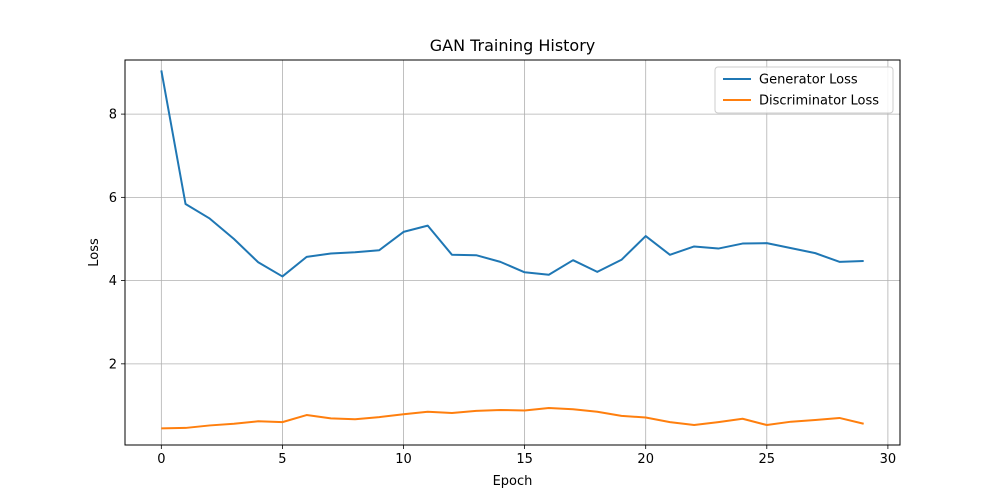  I want to click on legend-box, so click(804, 90).